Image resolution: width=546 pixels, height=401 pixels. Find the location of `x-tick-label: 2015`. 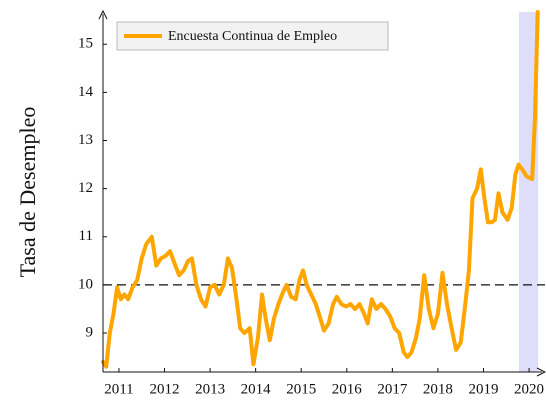

x-tick-label: 2015 is located at coordinates (301, 389).